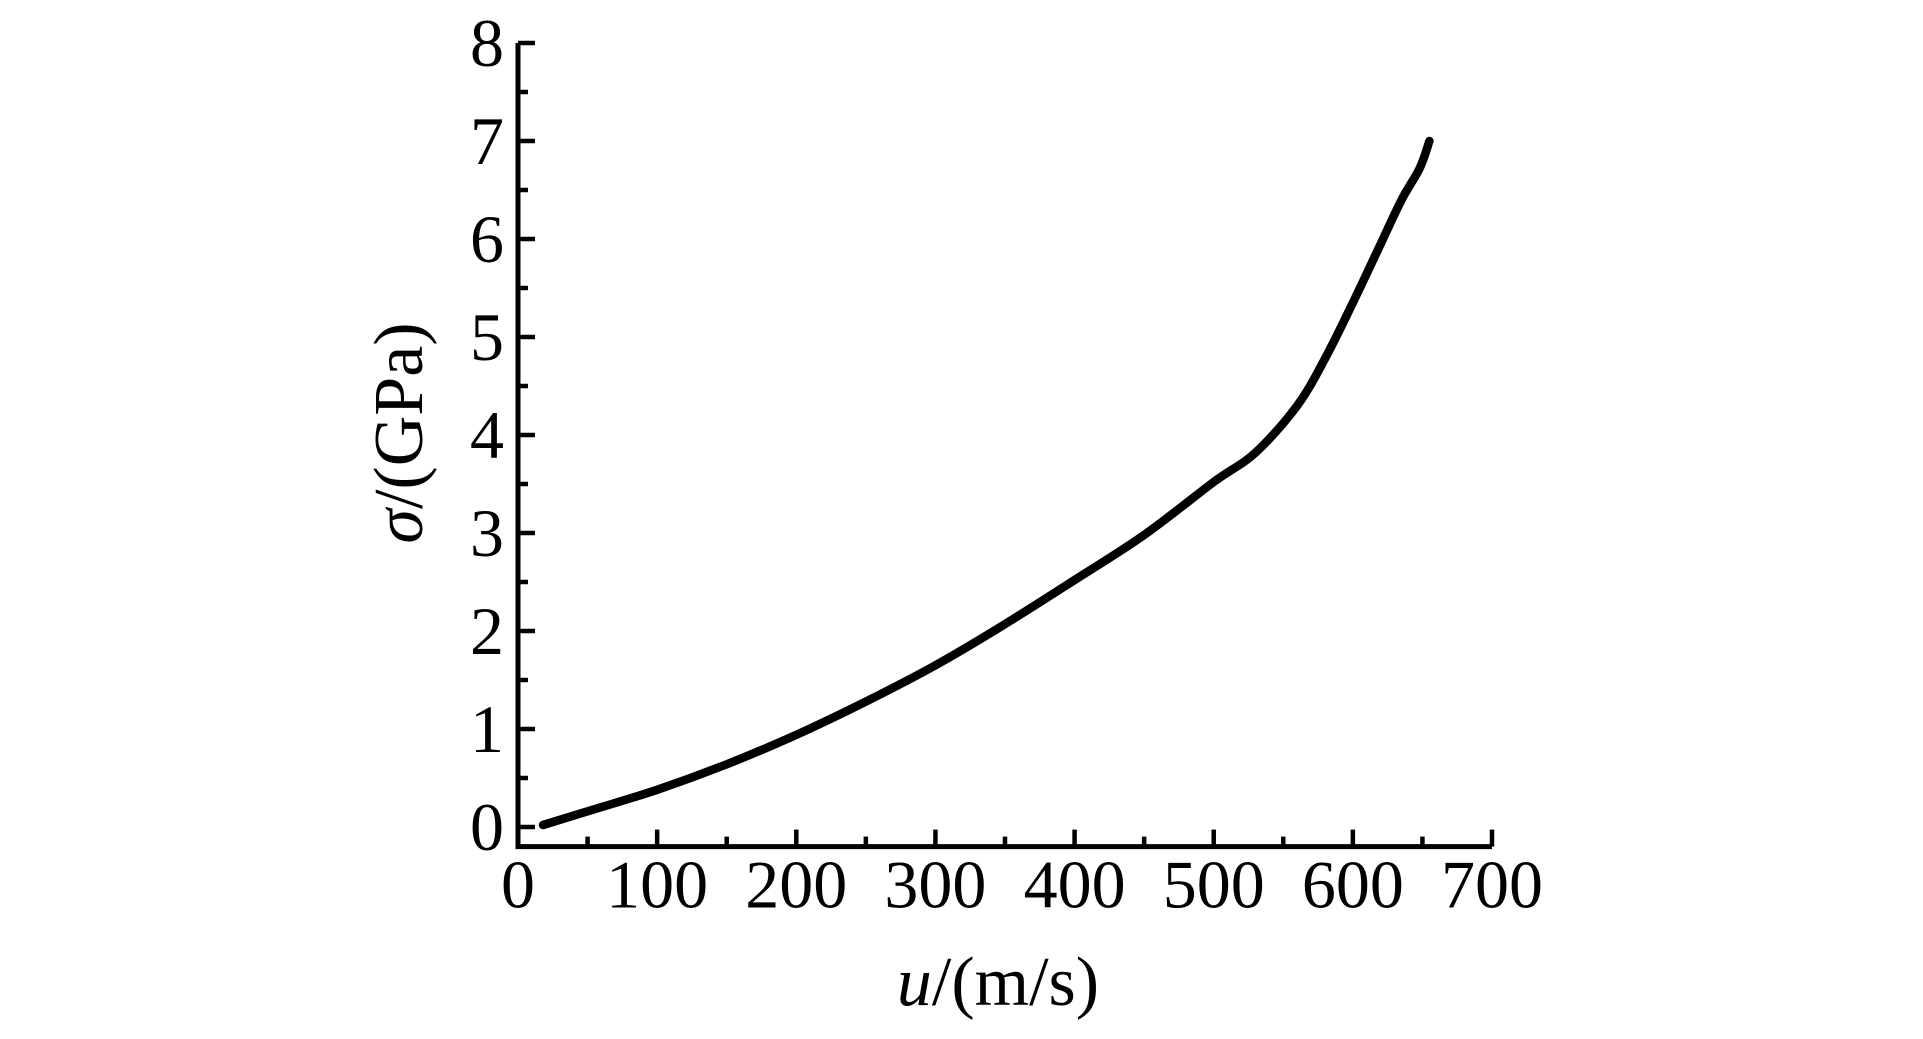  Describe the element at coordinates (487, 239) in the screenshot. I see `y-tick-label: 6` at that location.